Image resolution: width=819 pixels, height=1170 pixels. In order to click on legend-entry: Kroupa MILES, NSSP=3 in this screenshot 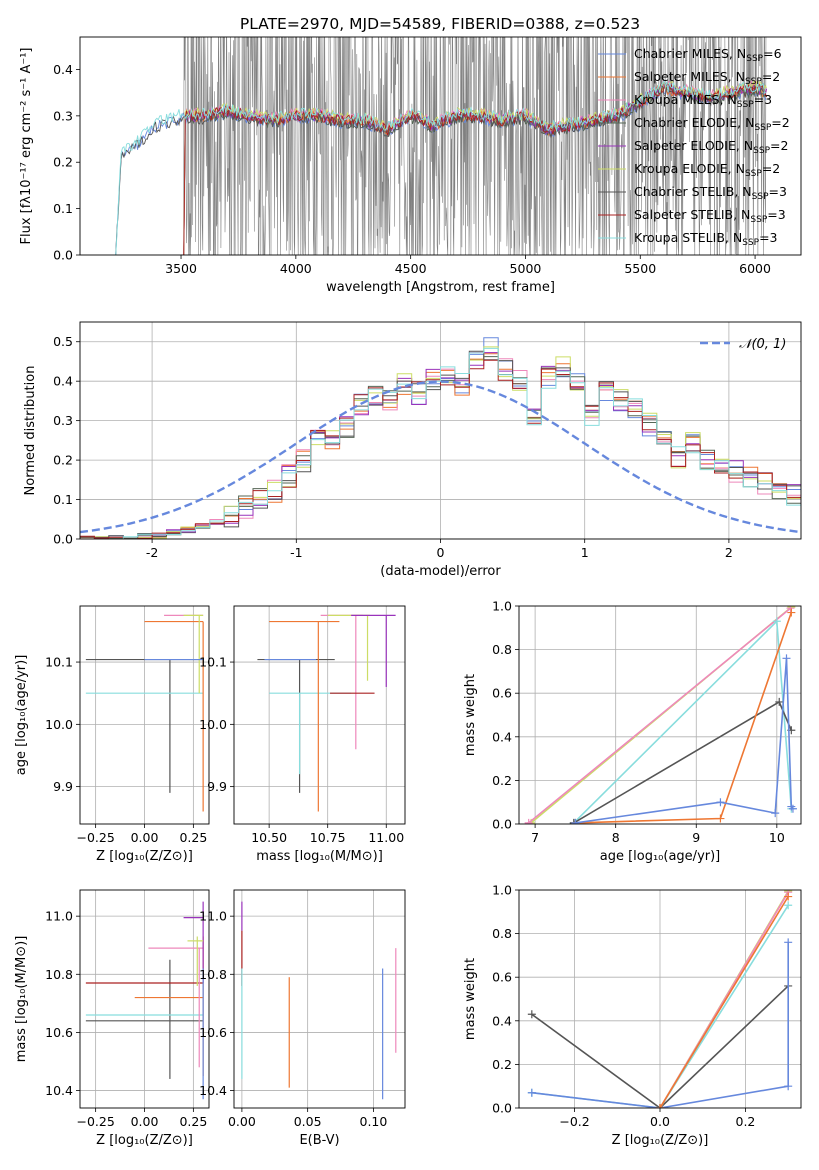, I will do `click(703, 101)`.